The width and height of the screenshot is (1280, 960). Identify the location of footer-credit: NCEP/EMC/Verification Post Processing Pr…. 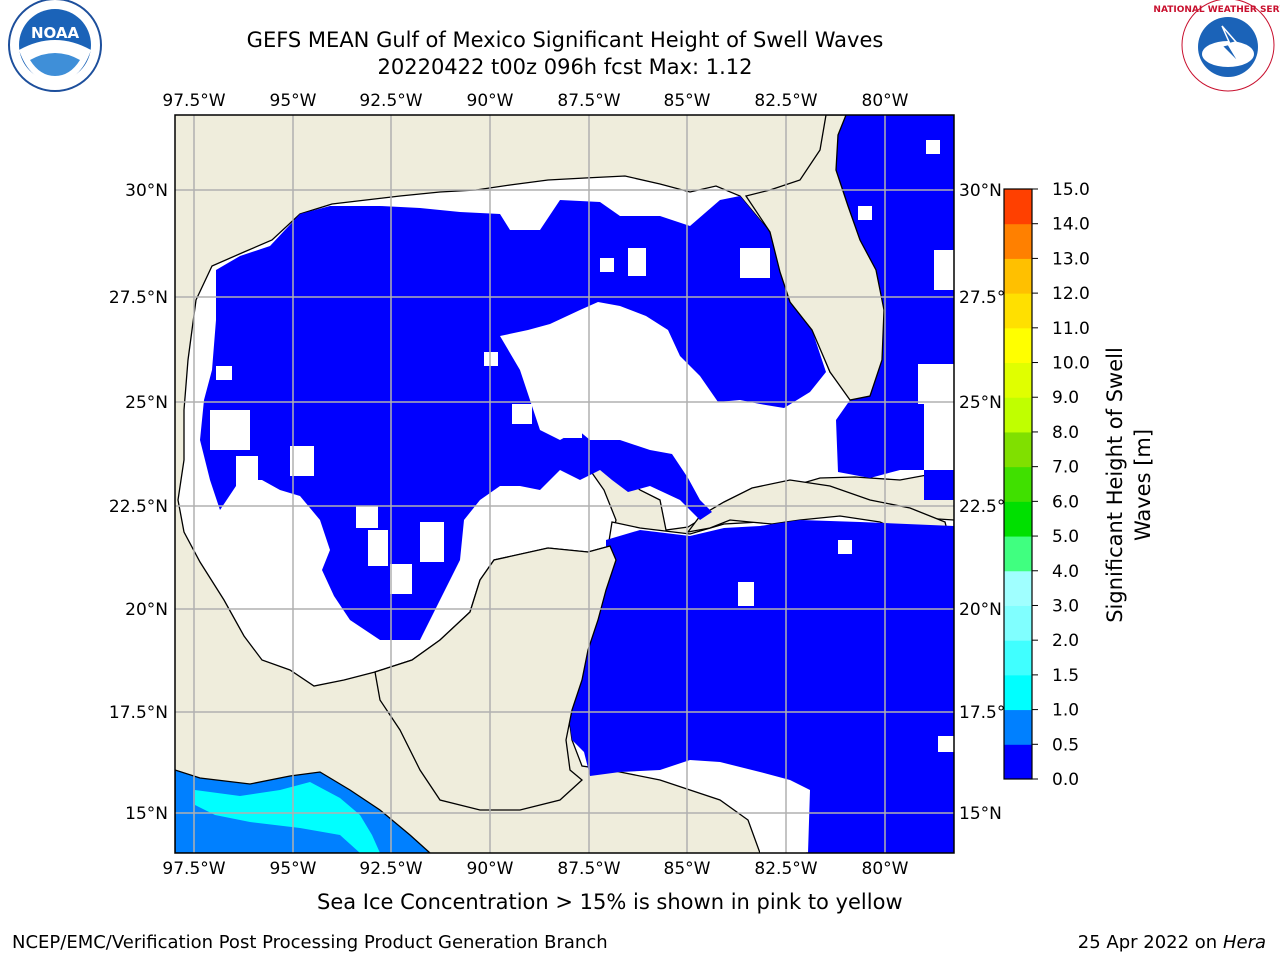
(310, 942).